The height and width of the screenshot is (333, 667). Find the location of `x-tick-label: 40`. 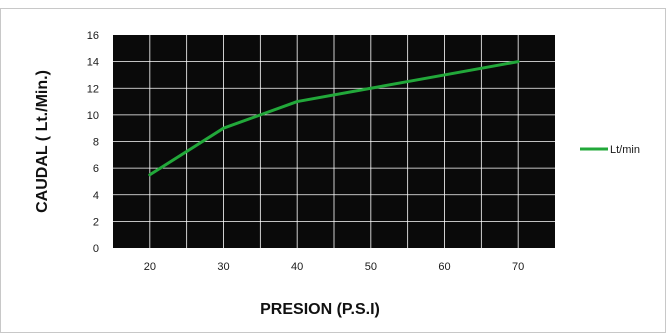

x-tick-label: 40 is located at coordinates (297, 267).